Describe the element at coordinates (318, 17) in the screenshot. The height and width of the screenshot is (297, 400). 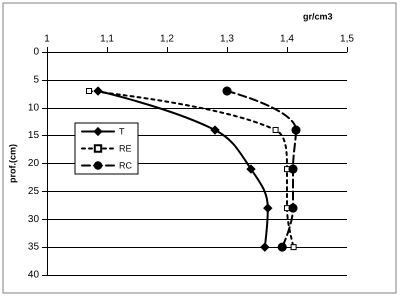
I see `x-axis-title: gr/cm3` at that location.